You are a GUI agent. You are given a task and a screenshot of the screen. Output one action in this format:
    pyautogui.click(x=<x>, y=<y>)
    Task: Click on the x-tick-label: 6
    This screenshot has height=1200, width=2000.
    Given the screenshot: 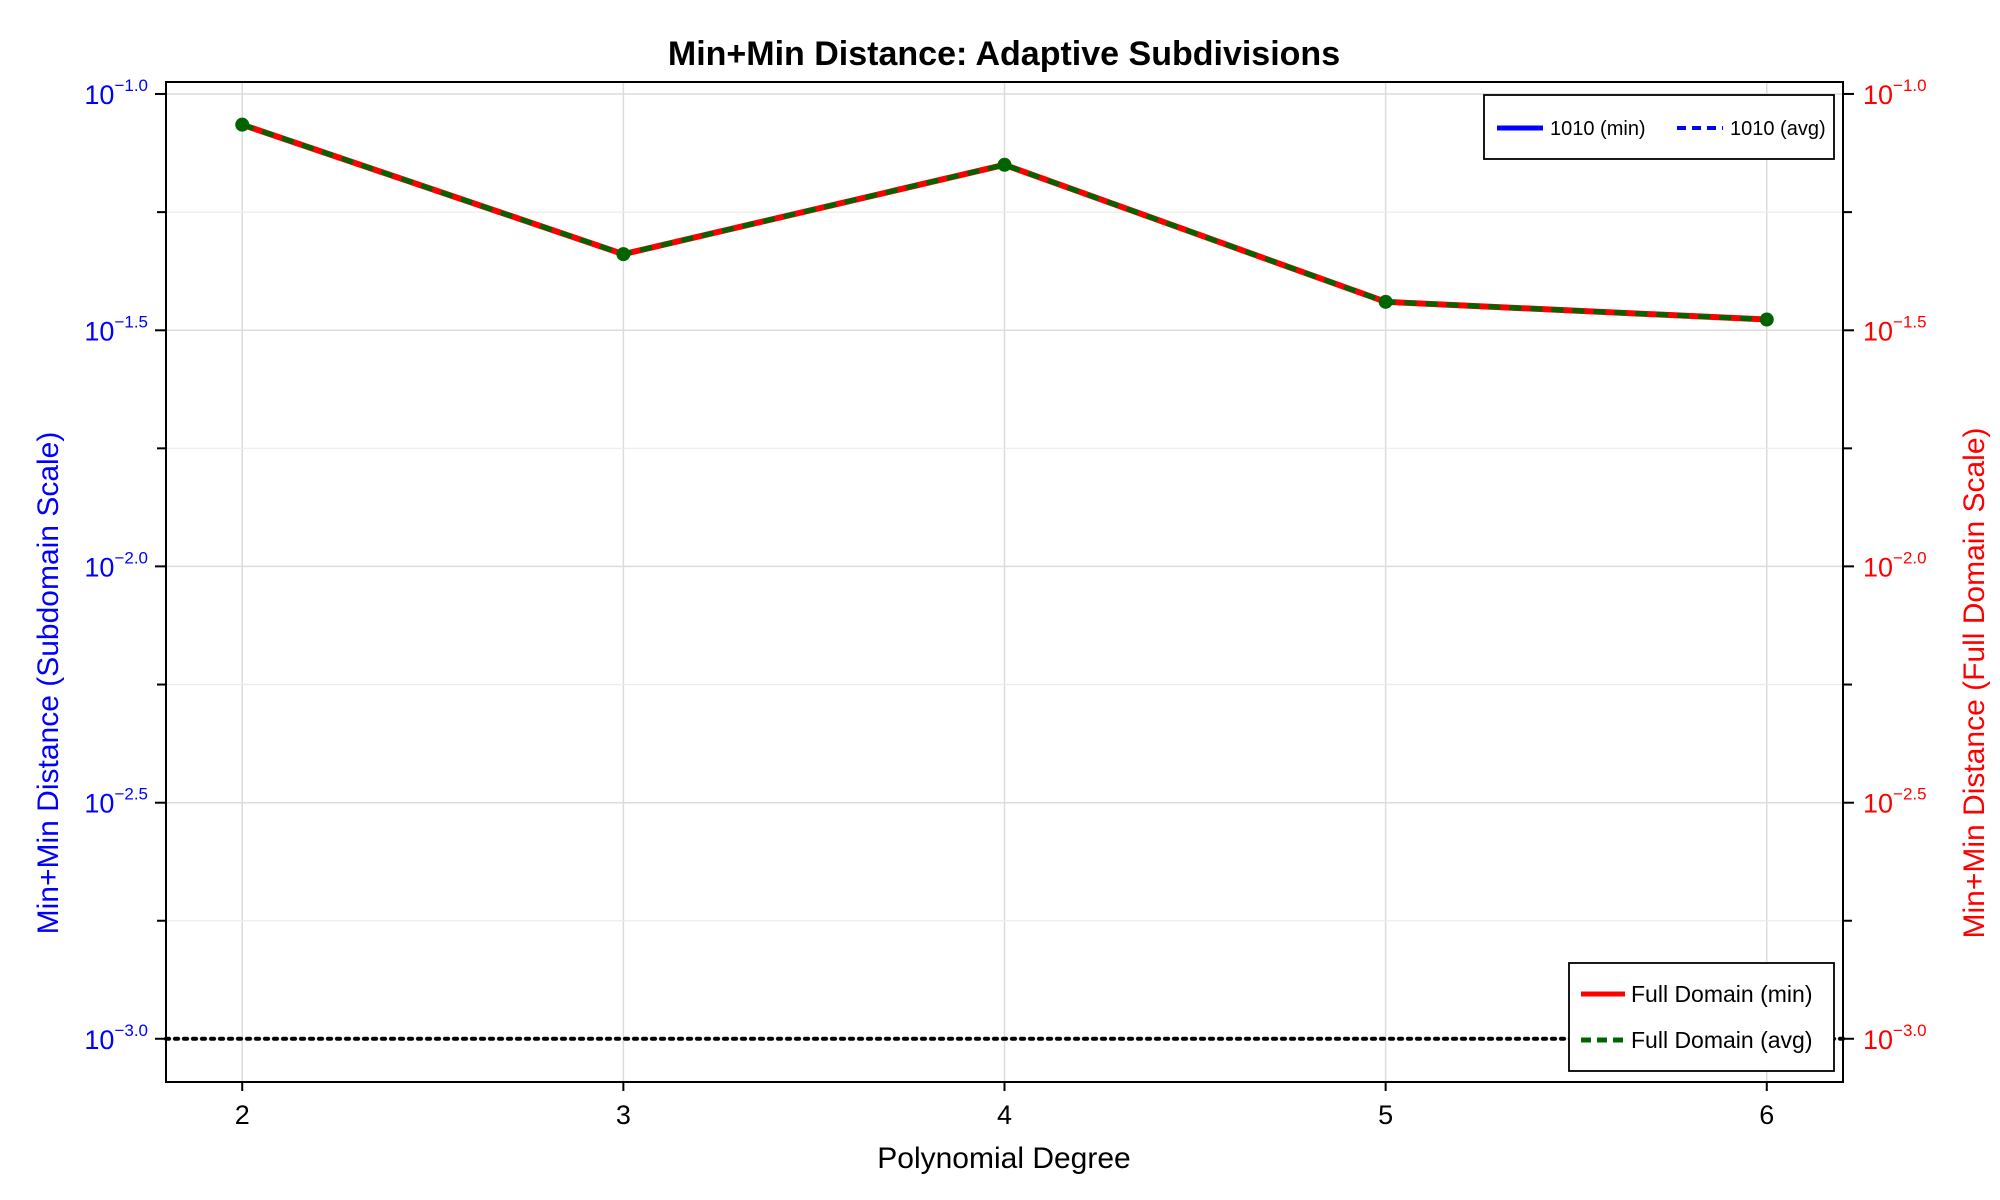 What is the action you would take?
    pyautogui.click(x=1766, y=1115)
    